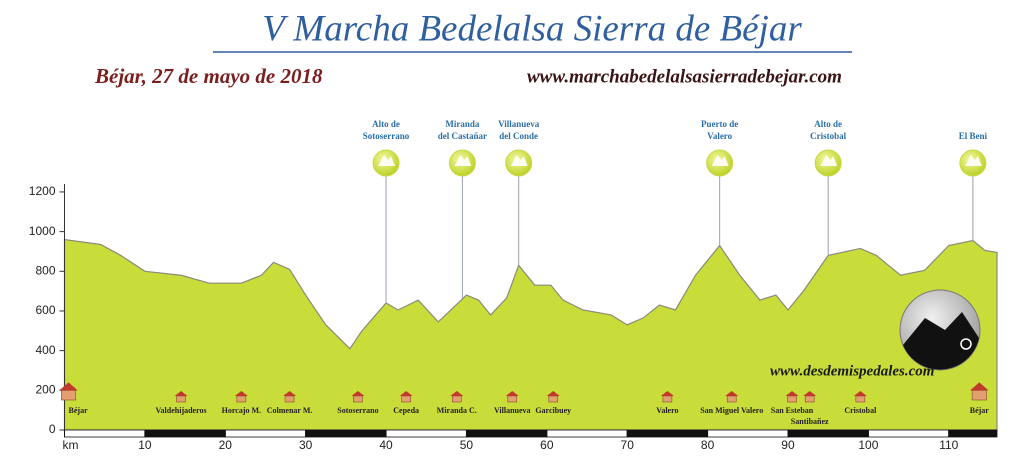 The image size is (1024, 467). Describe the element at coordinates (52, 429) in the screenshot. I see `y-tick-label: 0` at that location.